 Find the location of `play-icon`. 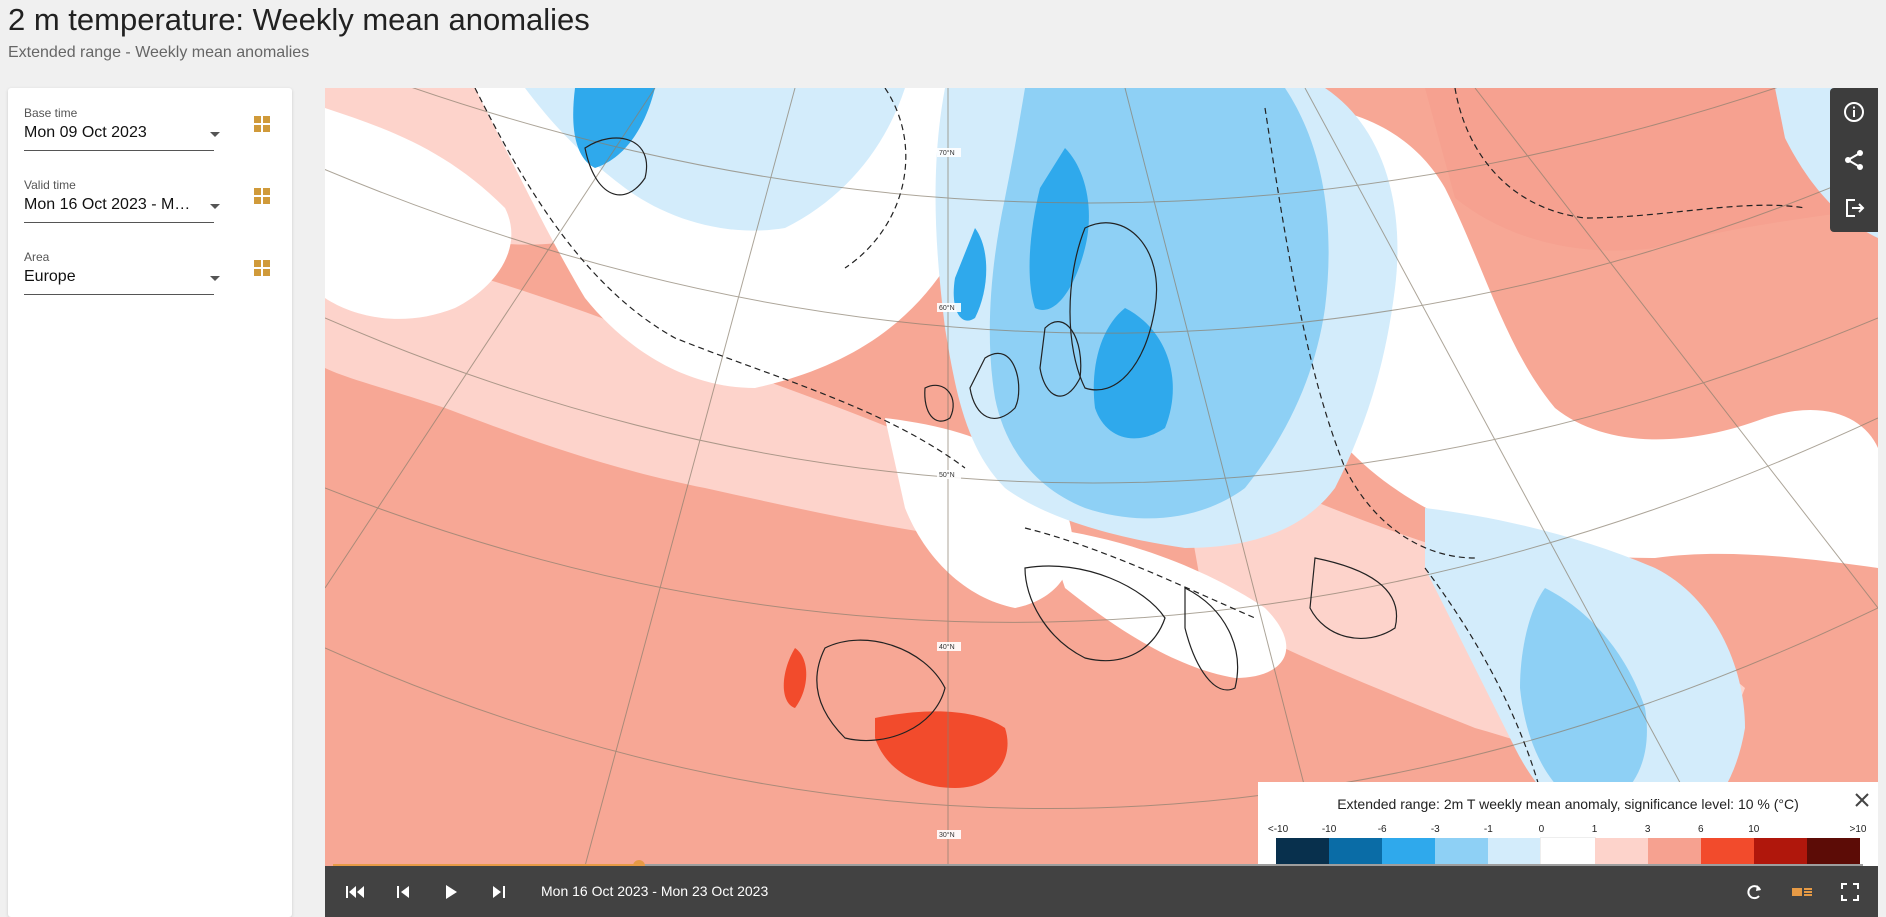

play-icon is located at coordinates (451, 892).